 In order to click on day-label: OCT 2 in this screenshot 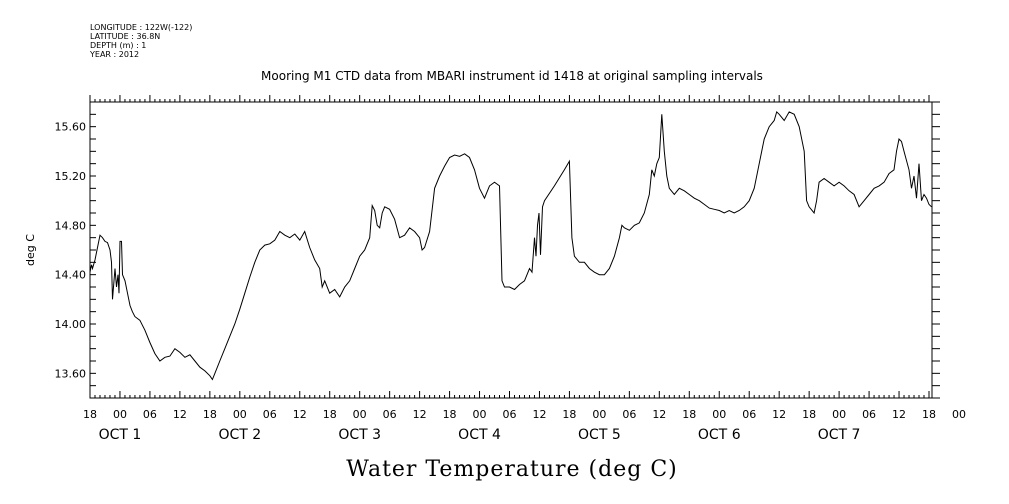, I will do `click(239, 435)`.